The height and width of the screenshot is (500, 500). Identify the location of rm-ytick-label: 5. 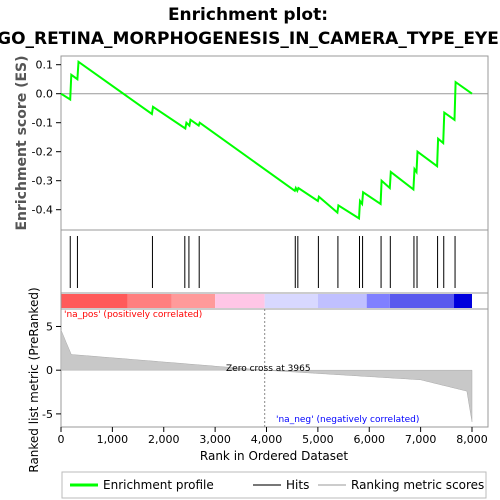
(49, 326).